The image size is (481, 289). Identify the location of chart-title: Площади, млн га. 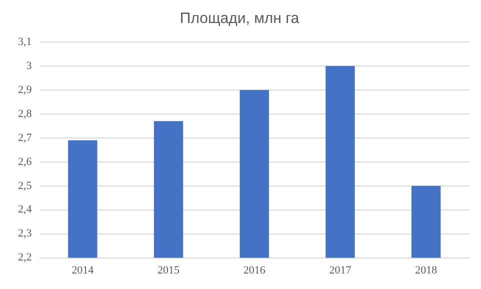
(240, 19).